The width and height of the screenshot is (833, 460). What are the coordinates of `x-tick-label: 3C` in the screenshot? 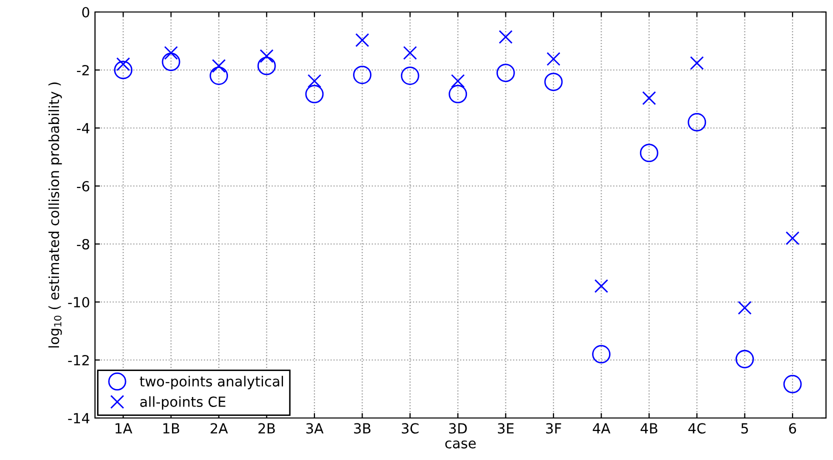 It's located at (410, 428).